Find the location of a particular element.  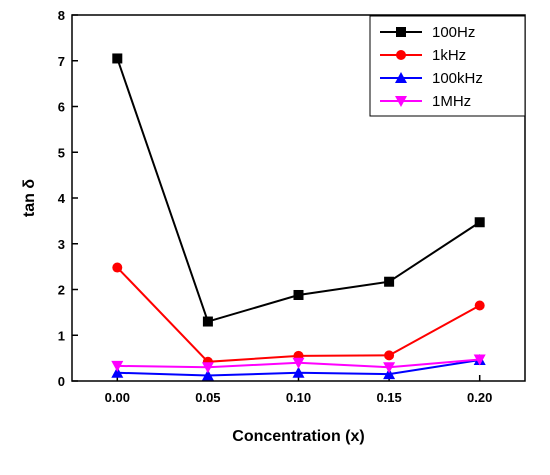

y-tick-label: 0 is located at coordinates (61, 381).